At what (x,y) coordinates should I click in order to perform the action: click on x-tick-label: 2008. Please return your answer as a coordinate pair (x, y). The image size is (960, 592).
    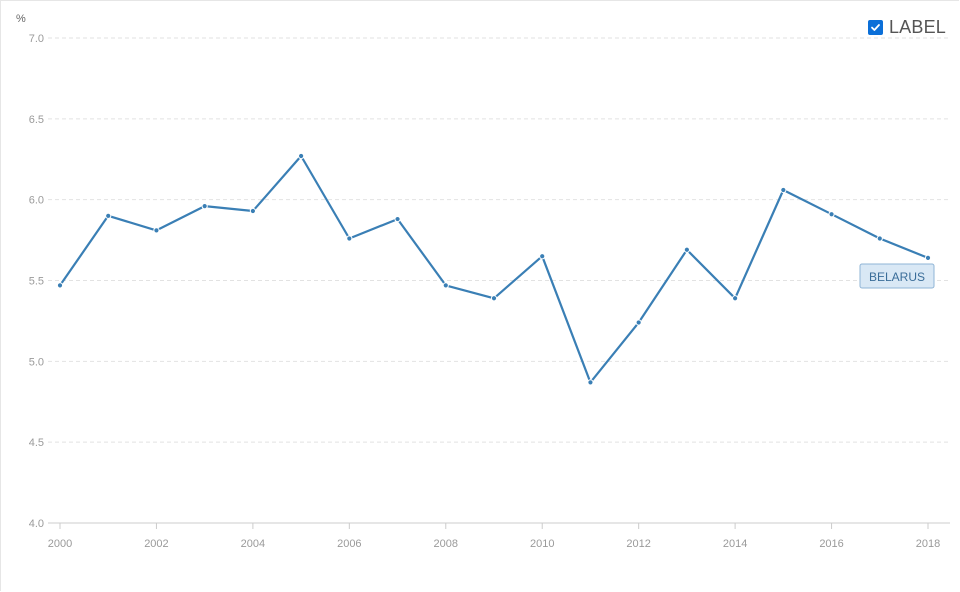
    Looking at the image, I should click on (446, 544).